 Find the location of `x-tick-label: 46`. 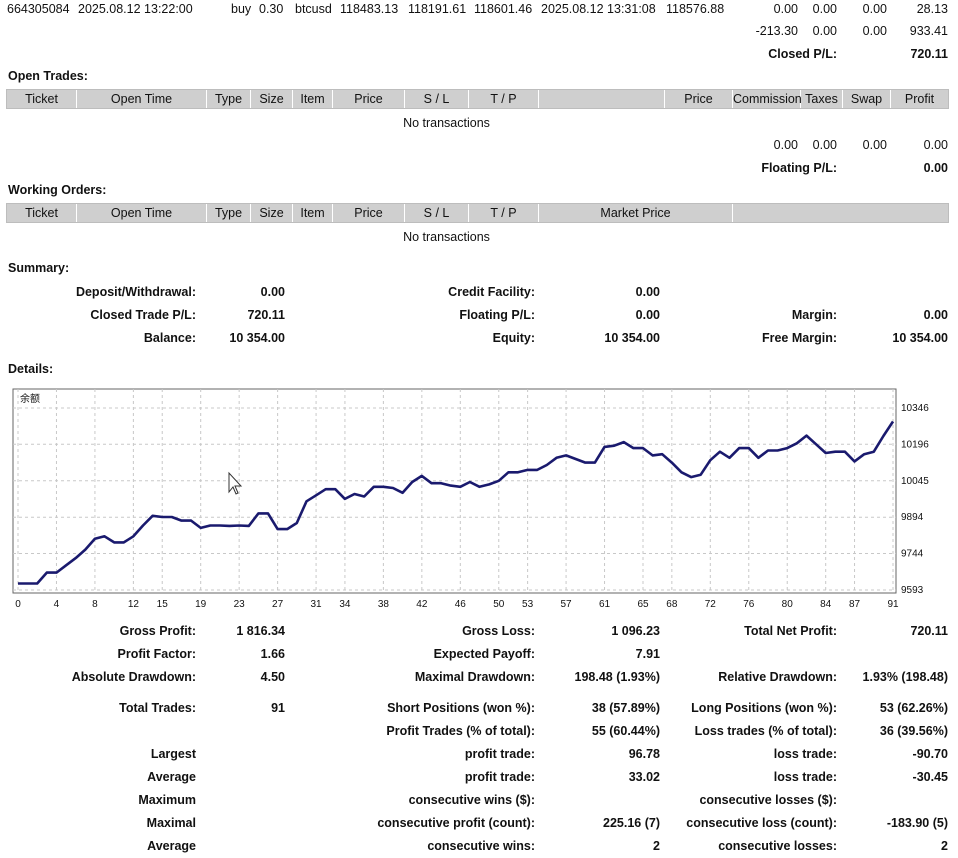

x-tick-label: 46 is located at coordinates (461, 604).